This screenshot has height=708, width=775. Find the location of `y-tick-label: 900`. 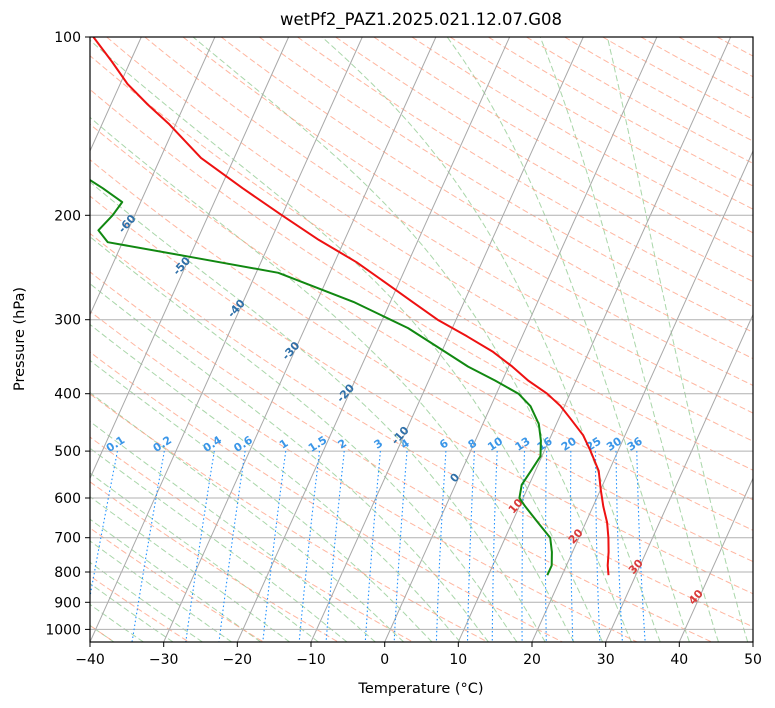

y-tick-label: 900 is located at coordinates (67, 603).